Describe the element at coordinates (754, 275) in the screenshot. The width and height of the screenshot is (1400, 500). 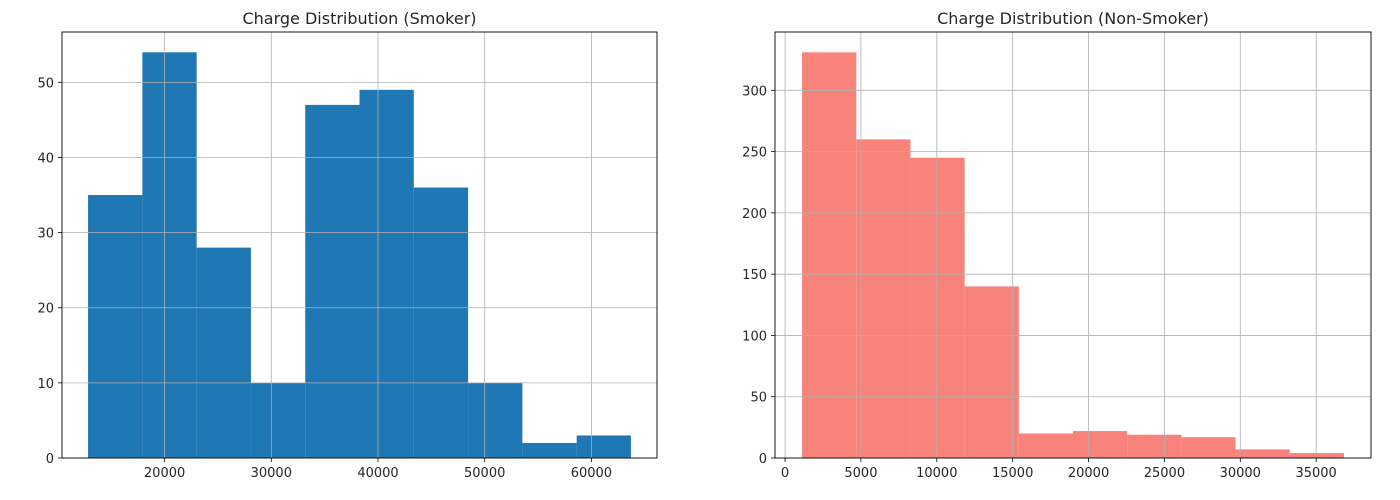
I see `non-smoker-y-tick-label-3: 150` at that location.